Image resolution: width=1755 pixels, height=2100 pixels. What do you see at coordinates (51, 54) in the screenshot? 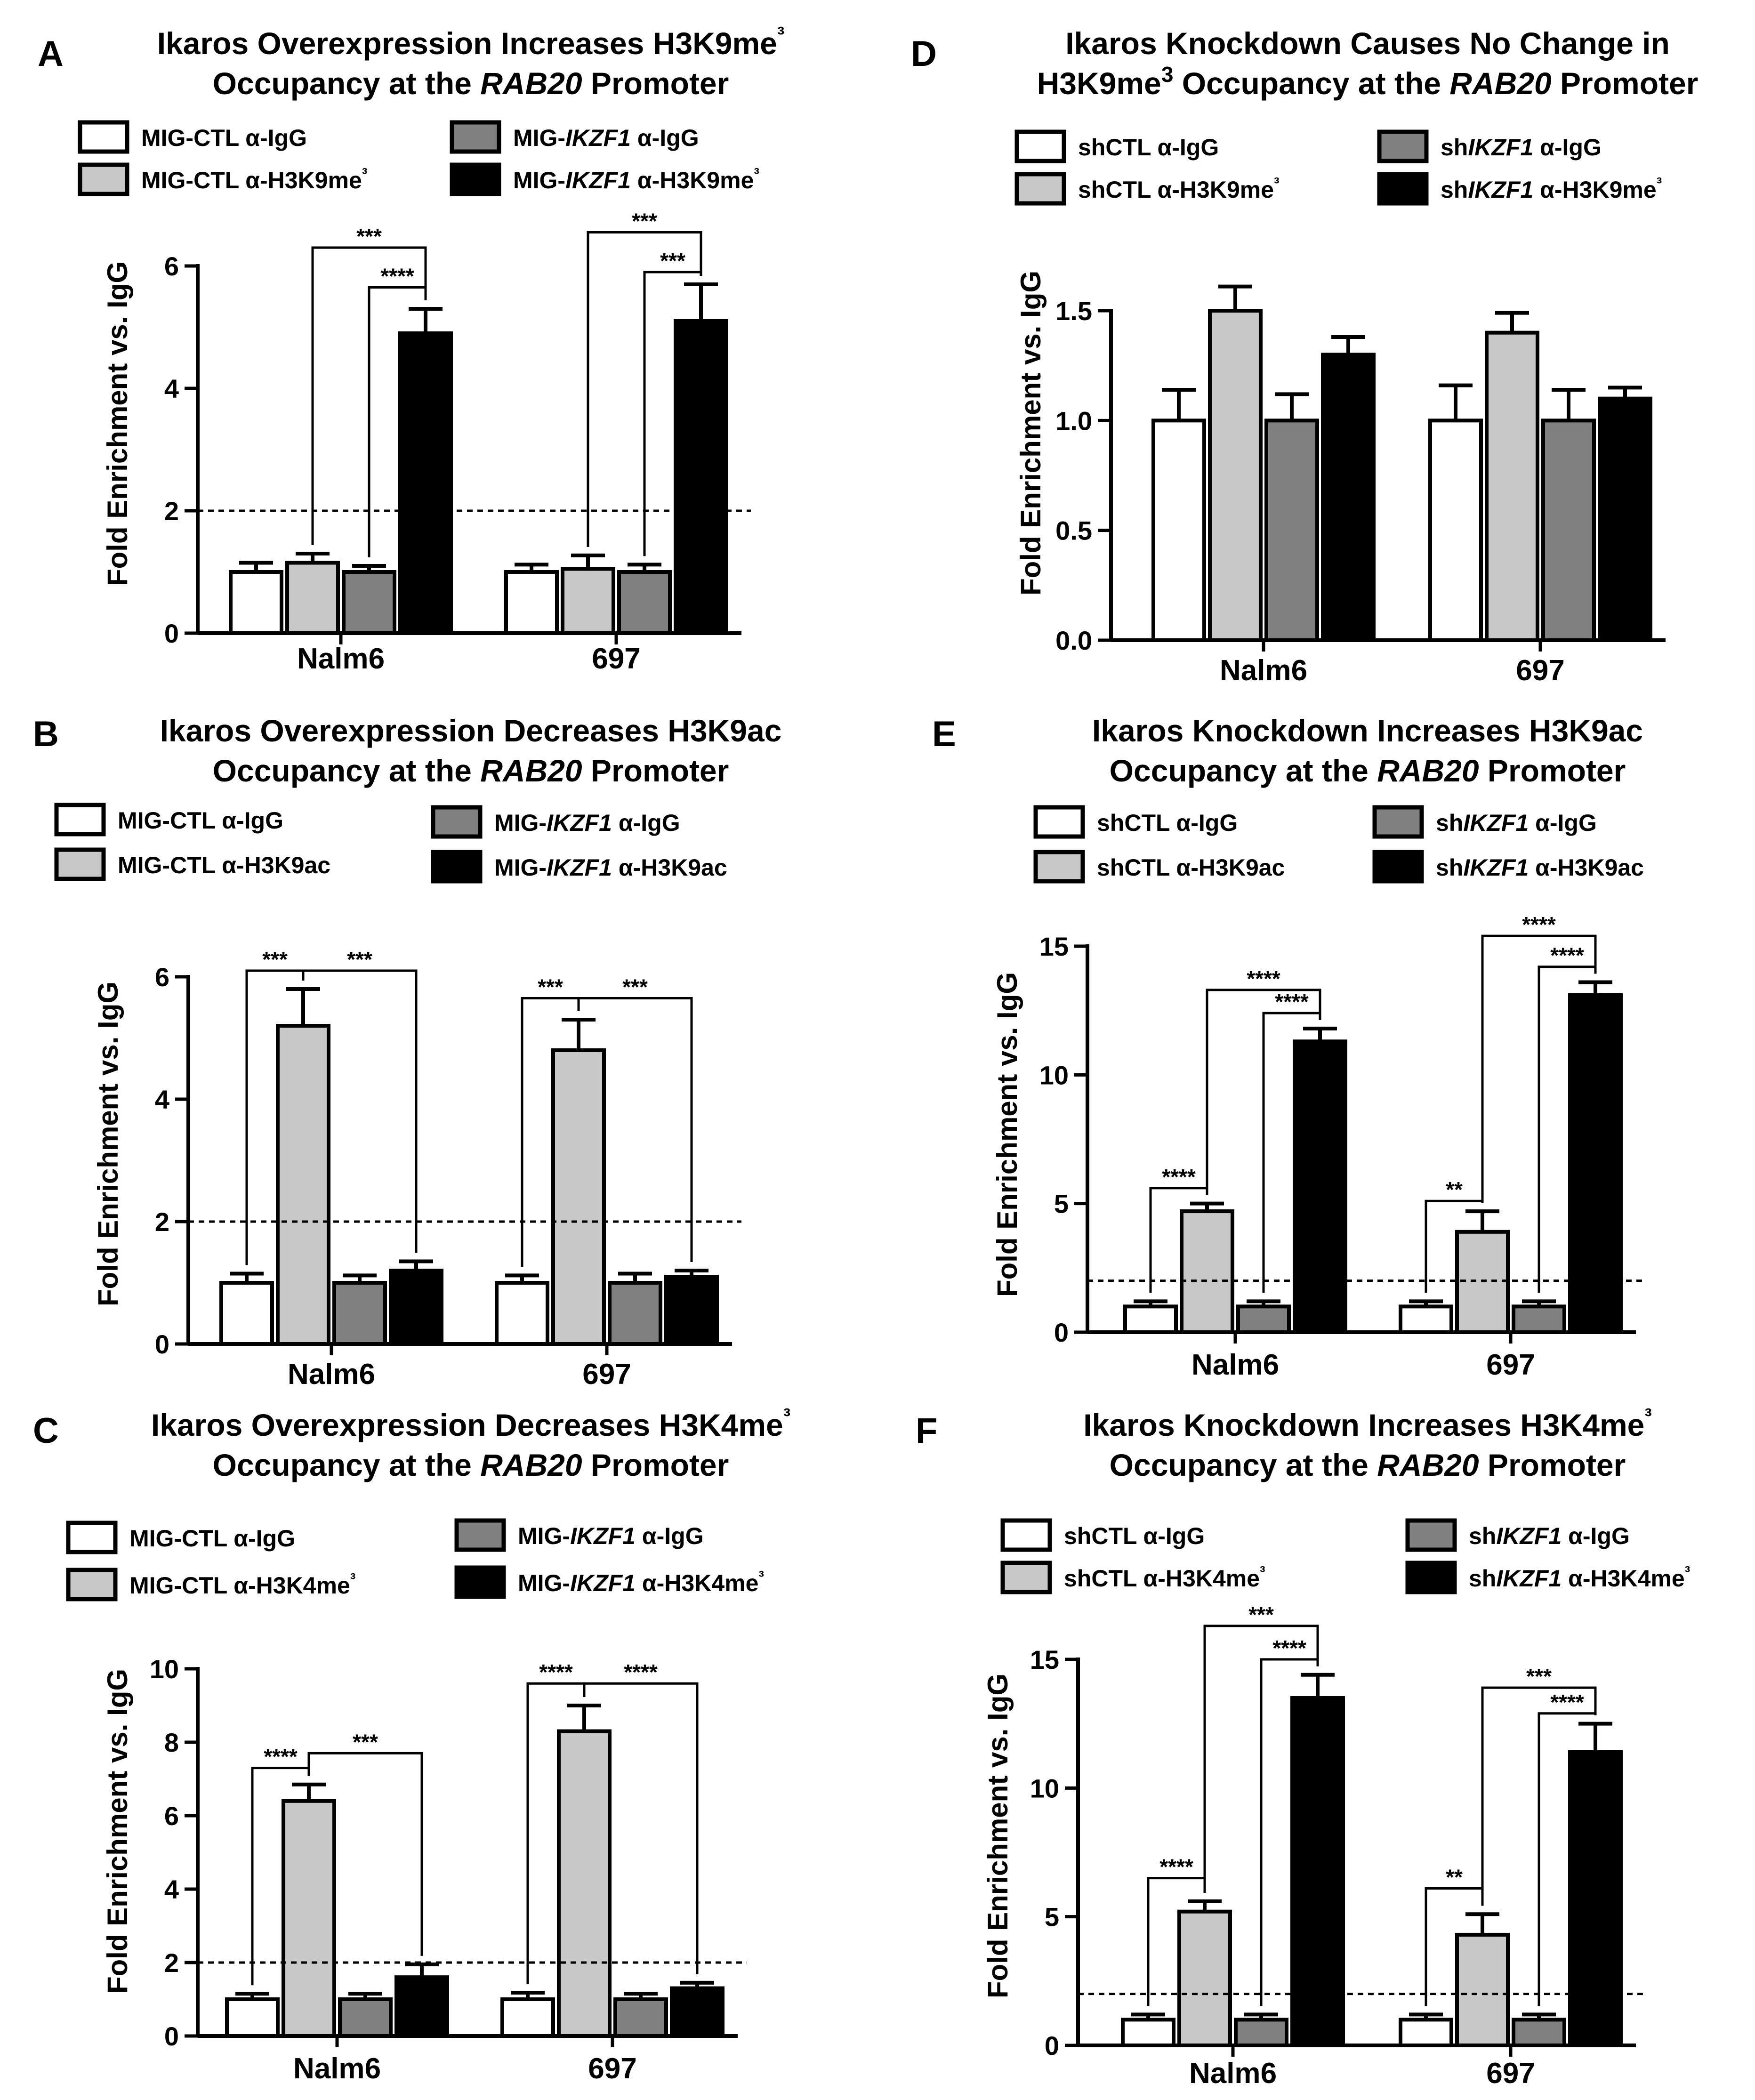
I see `panel-letter: A` at bounding box center [51, 54].